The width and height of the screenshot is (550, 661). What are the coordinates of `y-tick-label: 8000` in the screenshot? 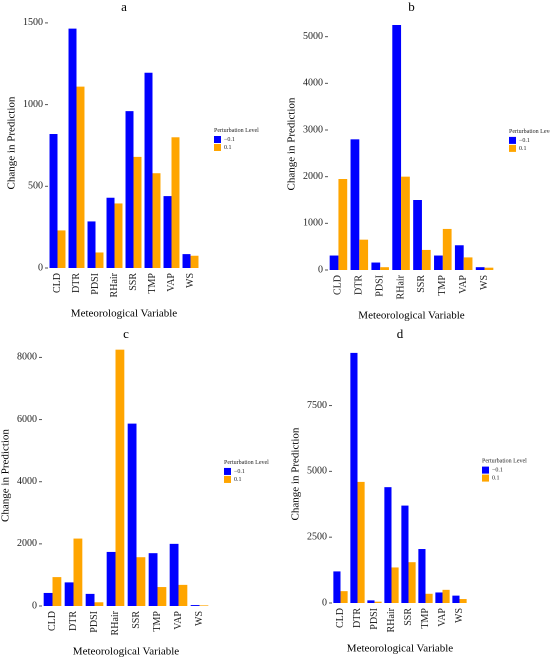 It's located at (27, 357).